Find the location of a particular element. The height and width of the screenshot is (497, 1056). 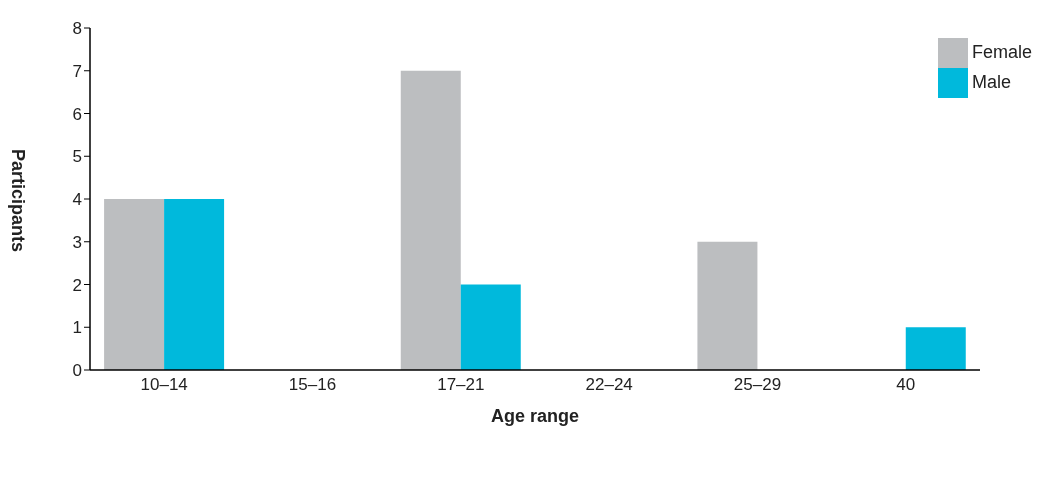

legend-label: Male is located at coordinates (992, 82).